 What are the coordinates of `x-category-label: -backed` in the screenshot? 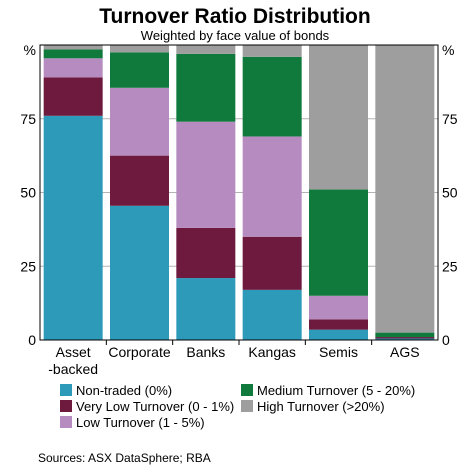 It's located at (73, 369).